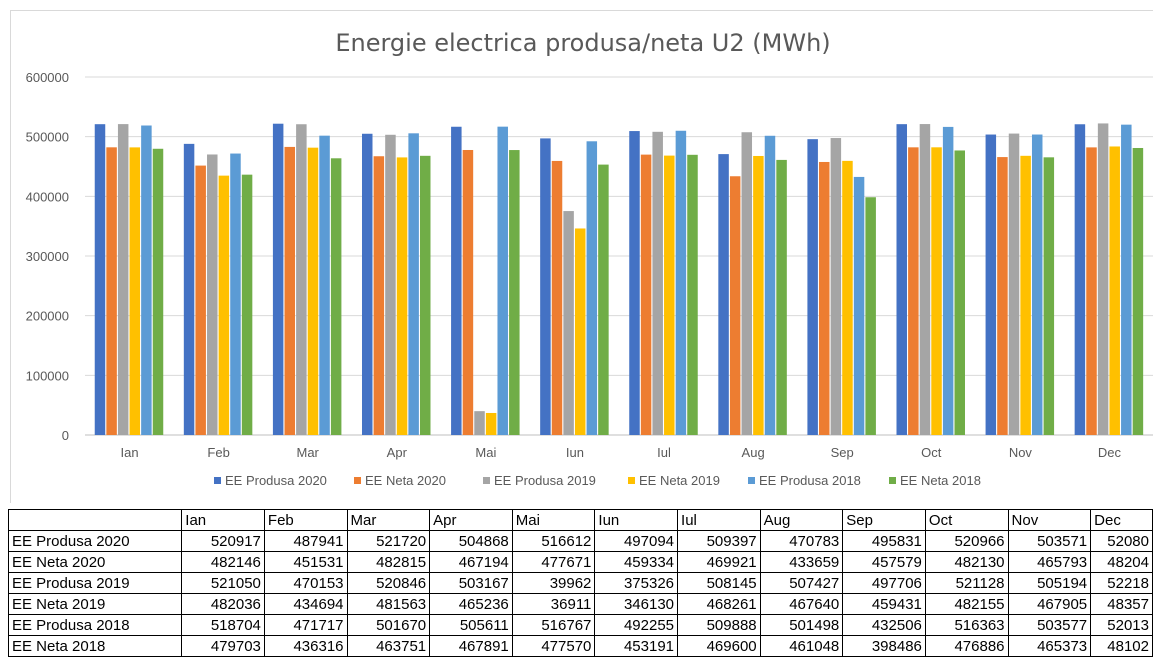  I want to click on table-cell: 375326, so click(636, 583).